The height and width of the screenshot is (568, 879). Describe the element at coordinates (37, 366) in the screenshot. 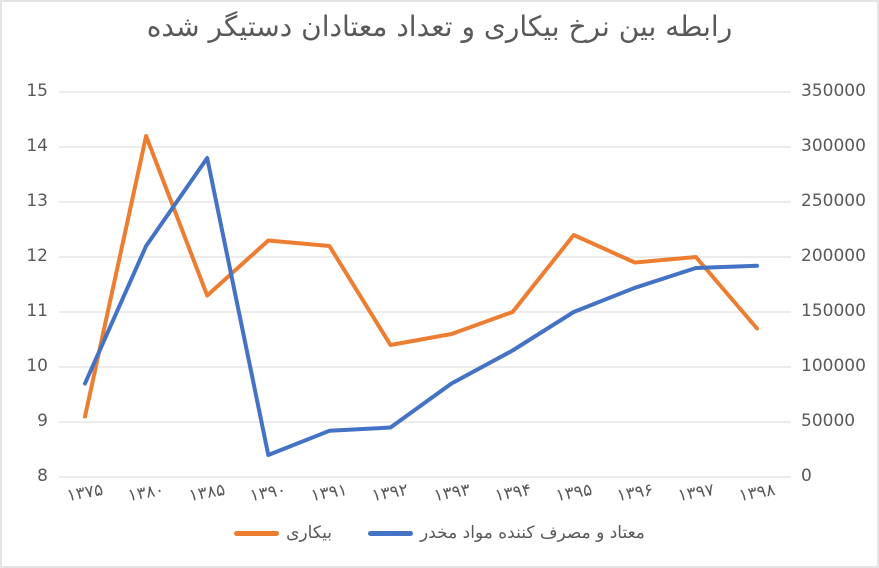

I see `y-left-tick-label: 10` at that location.